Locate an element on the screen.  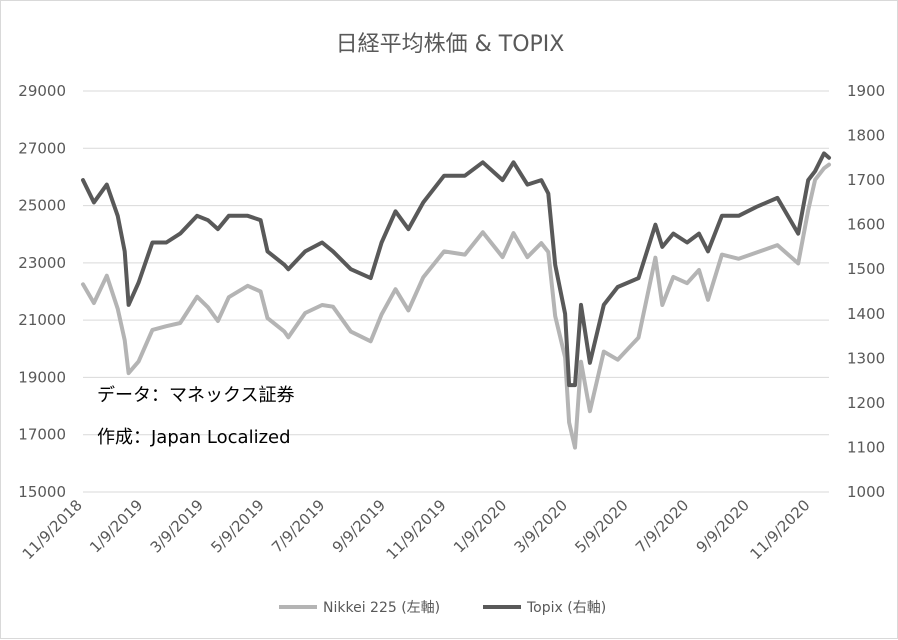
x-tick-label: 1/9/2019 is located at coordinates (116, 526).